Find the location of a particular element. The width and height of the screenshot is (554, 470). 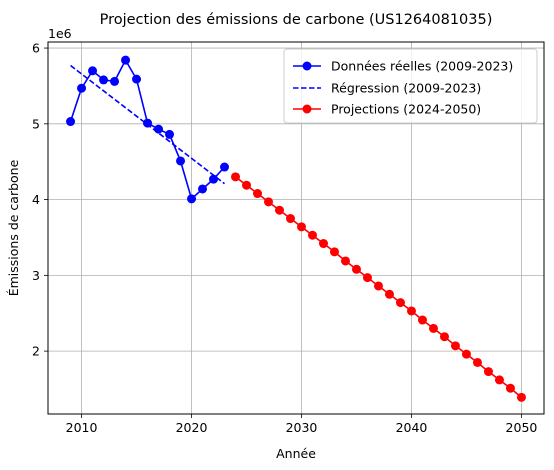

legend-label-regression: Régression (2009-2023) is located at coordinates (406, 88).